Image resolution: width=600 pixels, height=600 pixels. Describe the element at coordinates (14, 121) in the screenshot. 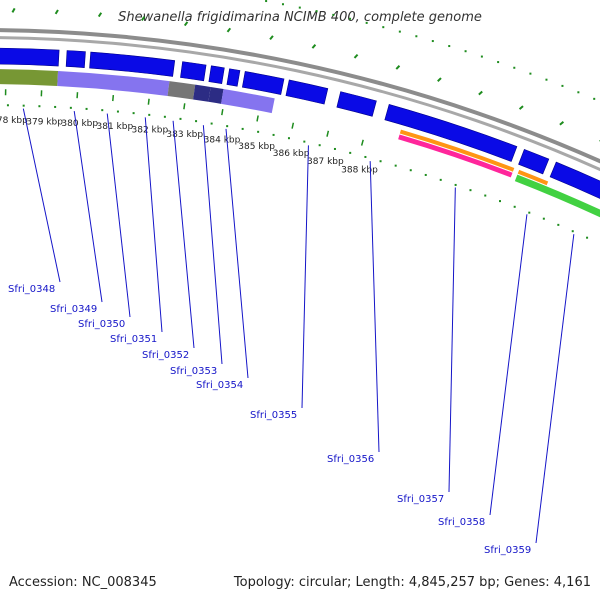

I see `ruler-tick-label: 378 kbp` at that location.